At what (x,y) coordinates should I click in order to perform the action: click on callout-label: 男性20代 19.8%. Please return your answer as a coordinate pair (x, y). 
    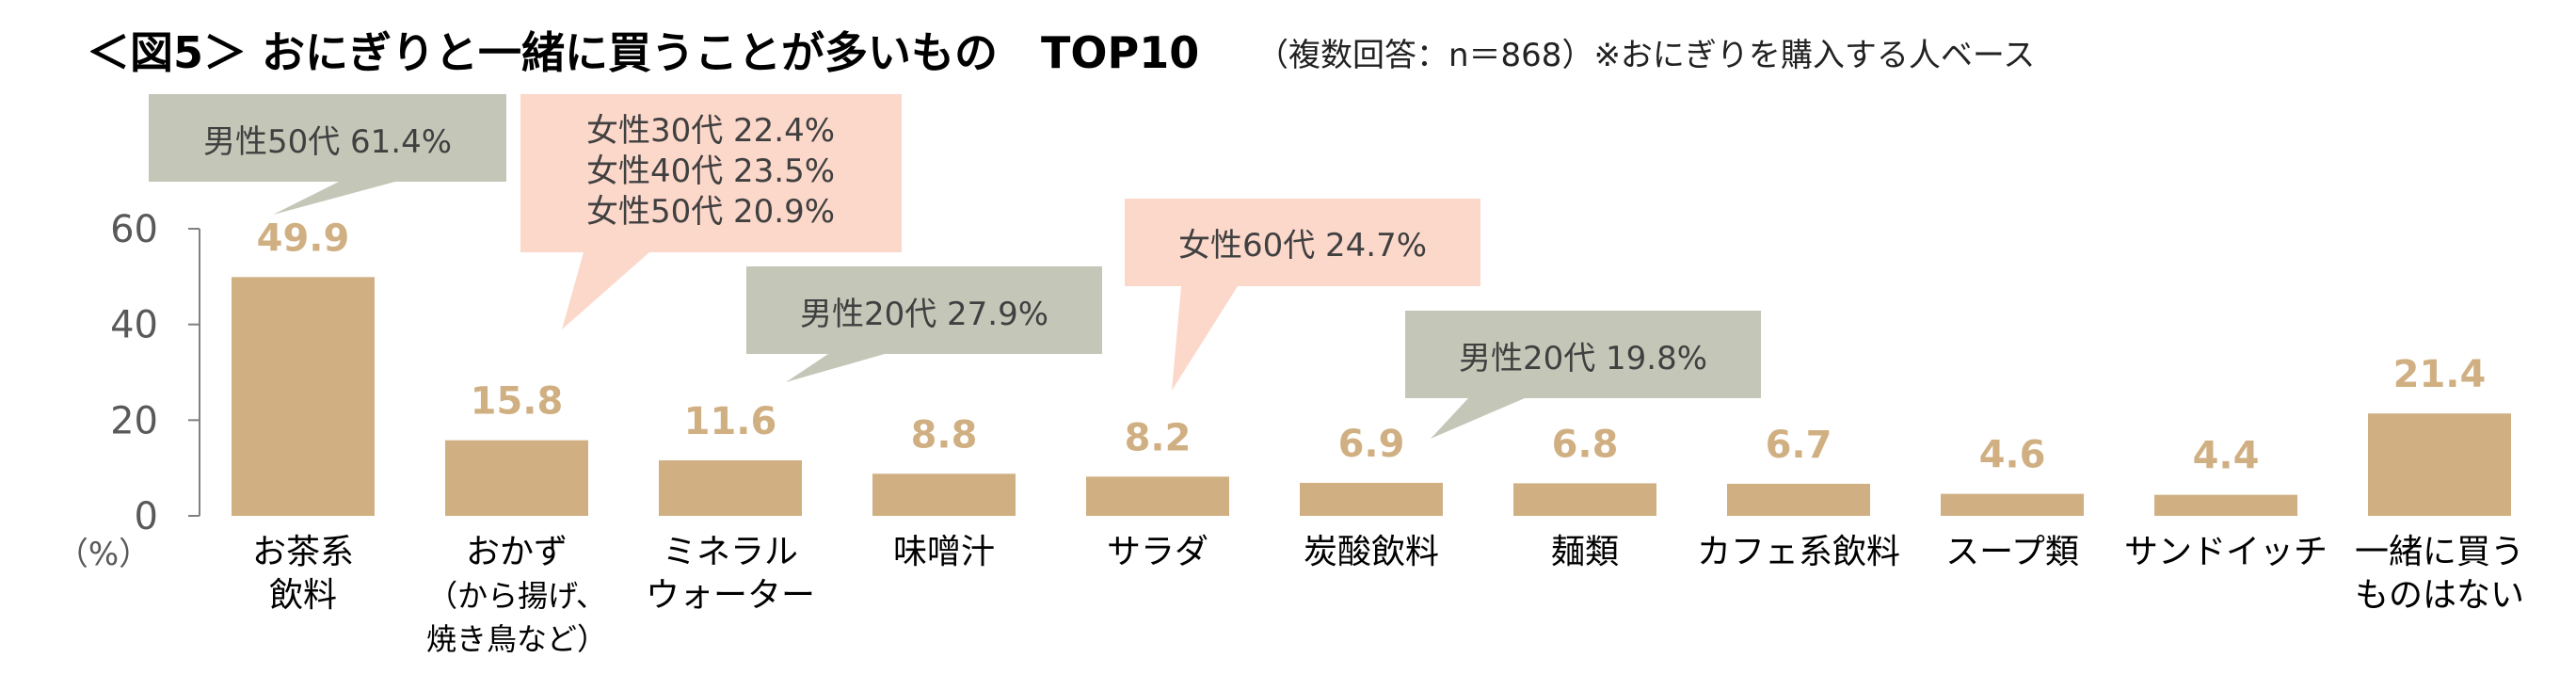
    Looking at the image, I should click on (1583, 359).